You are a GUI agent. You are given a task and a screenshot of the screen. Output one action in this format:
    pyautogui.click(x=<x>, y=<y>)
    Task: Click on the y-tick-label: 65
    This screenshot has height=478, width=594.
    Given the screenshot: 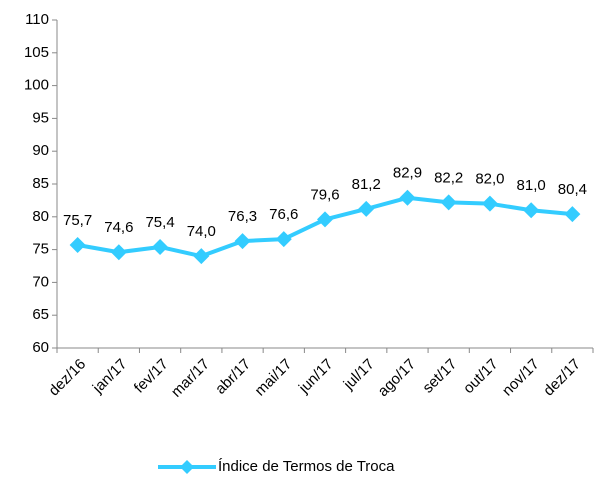 What is the action you would take?
    pyautogui.click(x=40, y=314)
    